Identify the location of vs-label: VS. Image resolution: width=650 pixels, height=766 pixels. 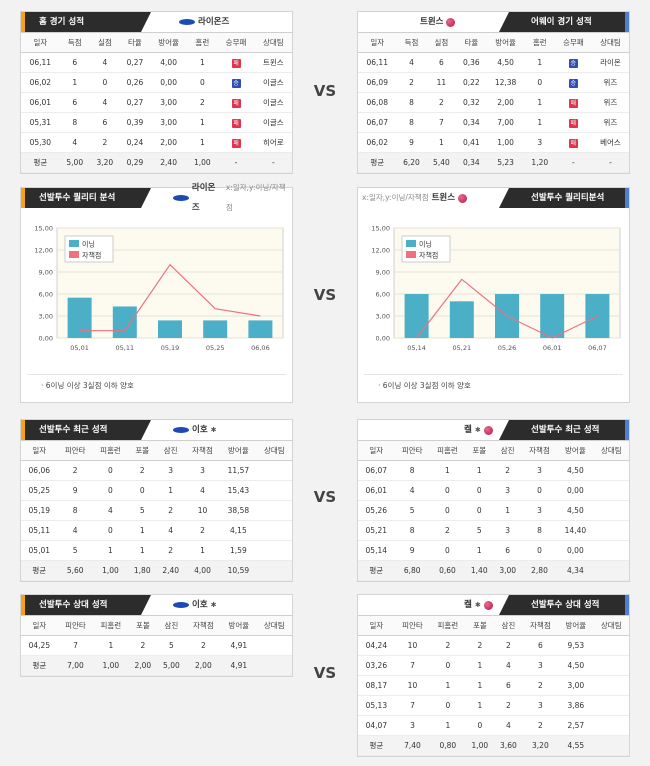
(325, 295).